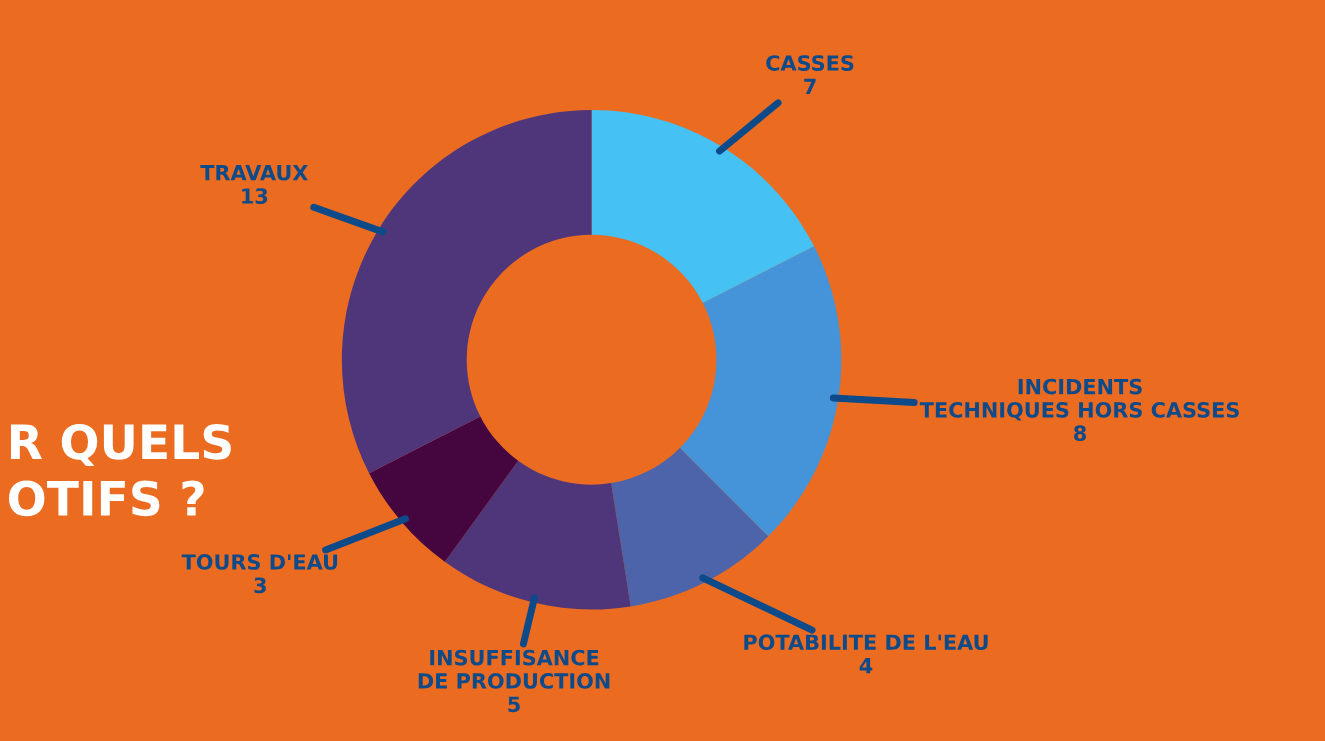  What do you see at coordinates (259, 562) in the screenshot?
I see `slice-label: TOURS D'EAU` at bounding box center [259, 562].